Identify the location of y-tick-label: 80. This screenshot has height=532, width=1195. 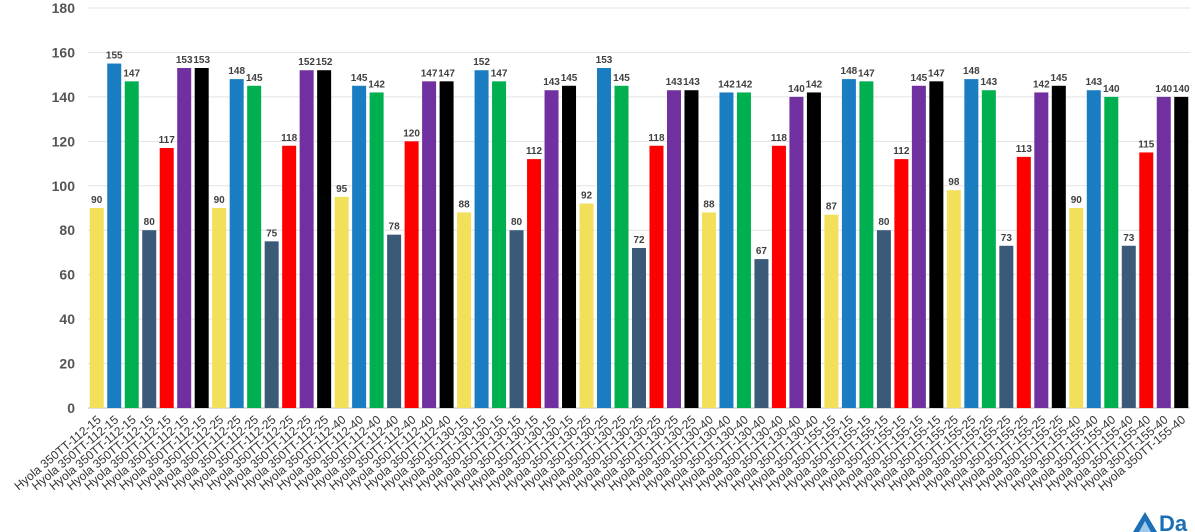
(67, 230).